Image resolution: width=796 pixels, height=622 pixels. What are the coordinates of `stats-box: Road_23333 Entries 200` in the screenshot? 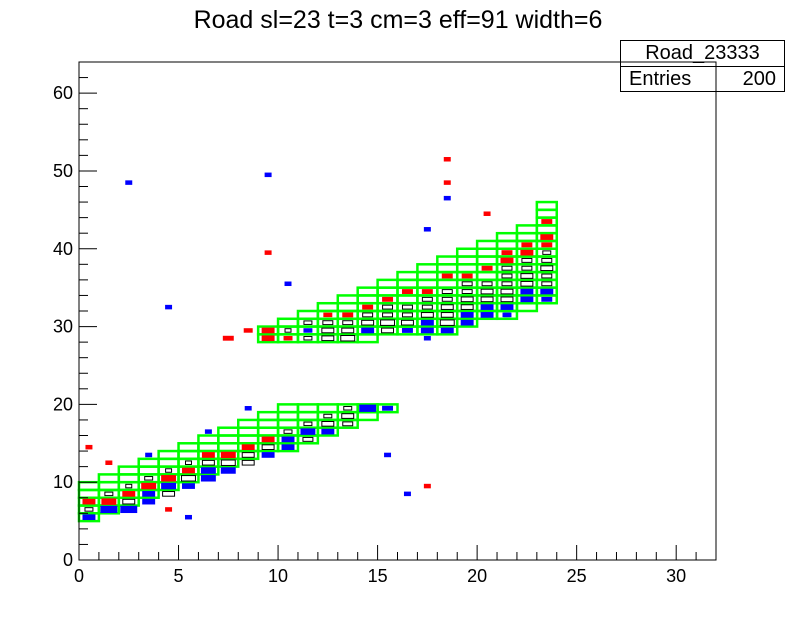 It's located at (702, 66).